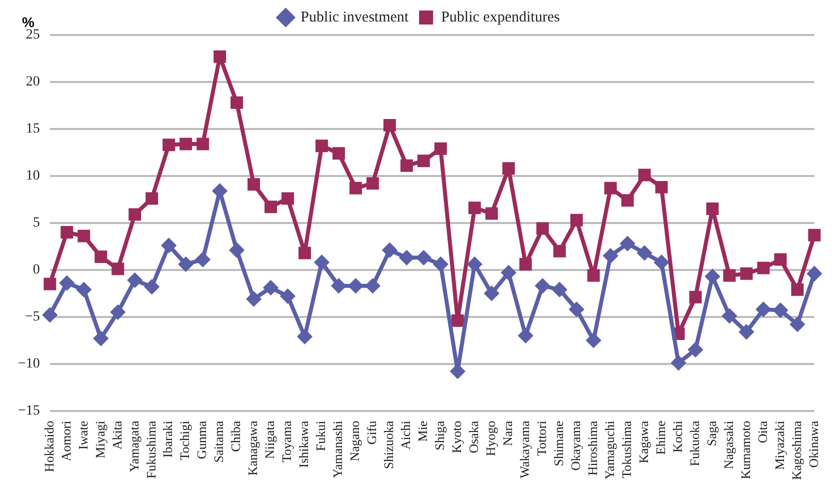 This screenshot has height=488, width=832. I want to click on x-tick-label: Nagano, so click(354, 441).